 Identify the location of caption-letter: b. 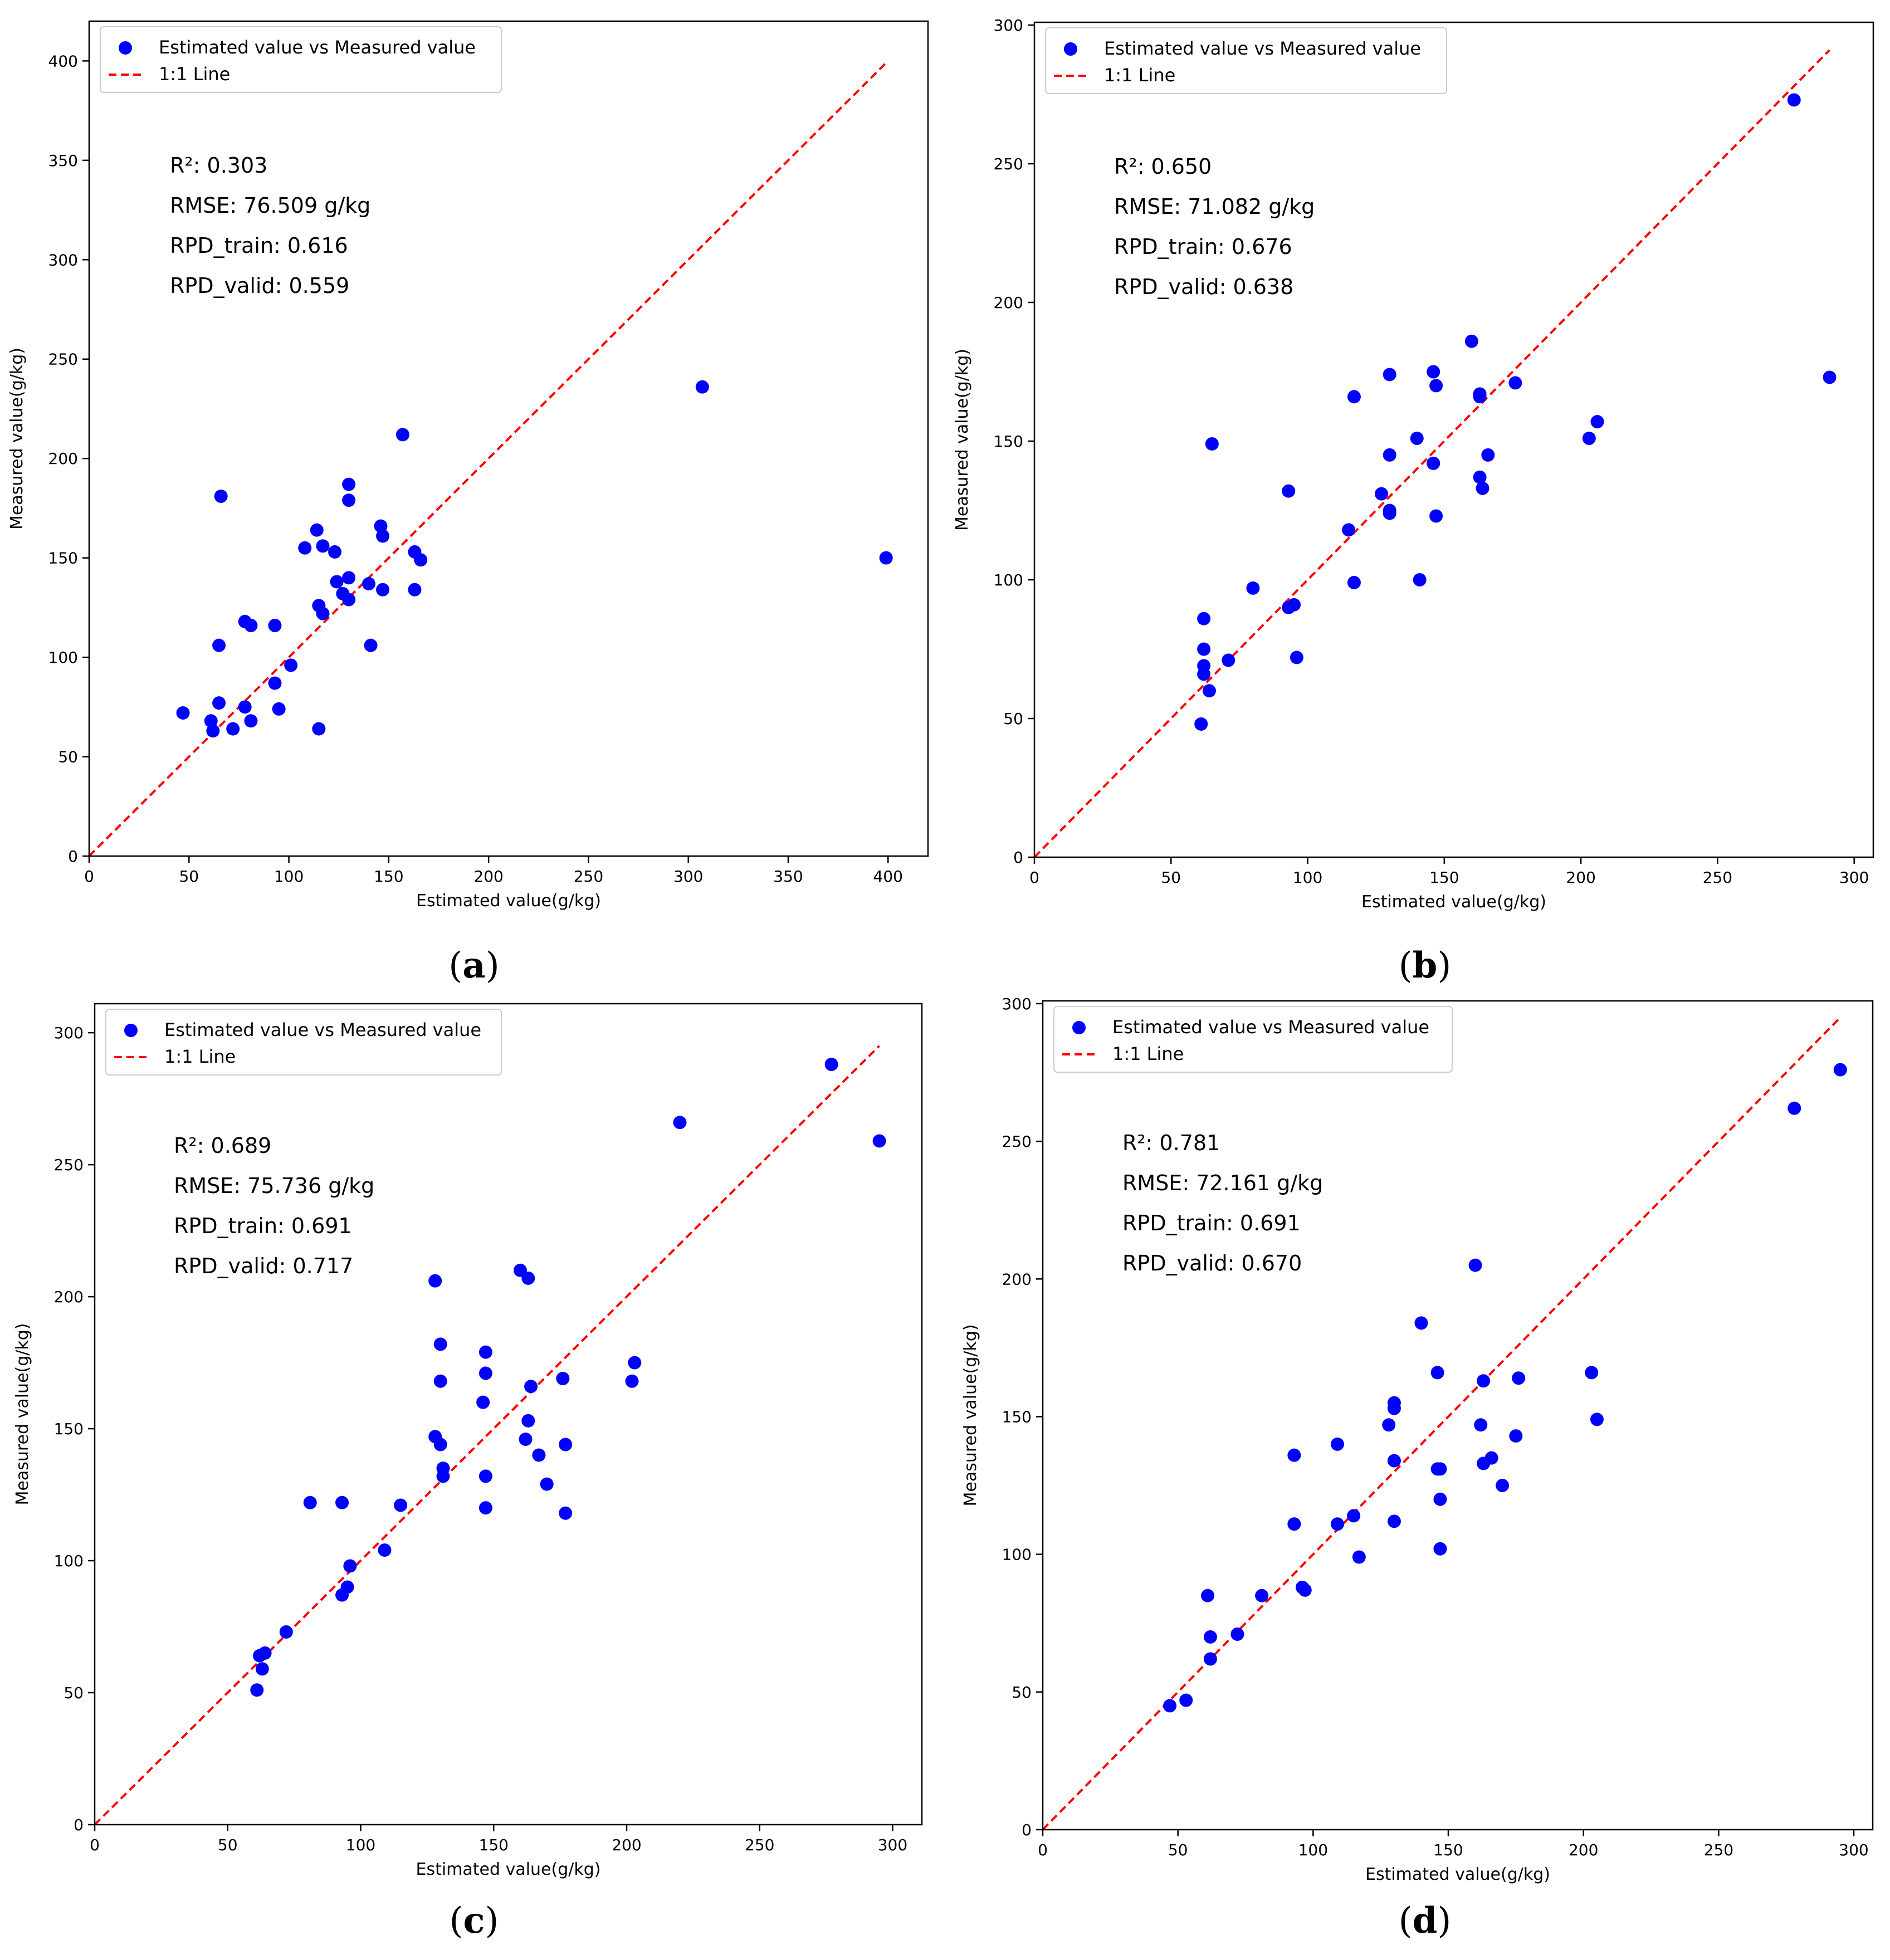
(1425, 965).